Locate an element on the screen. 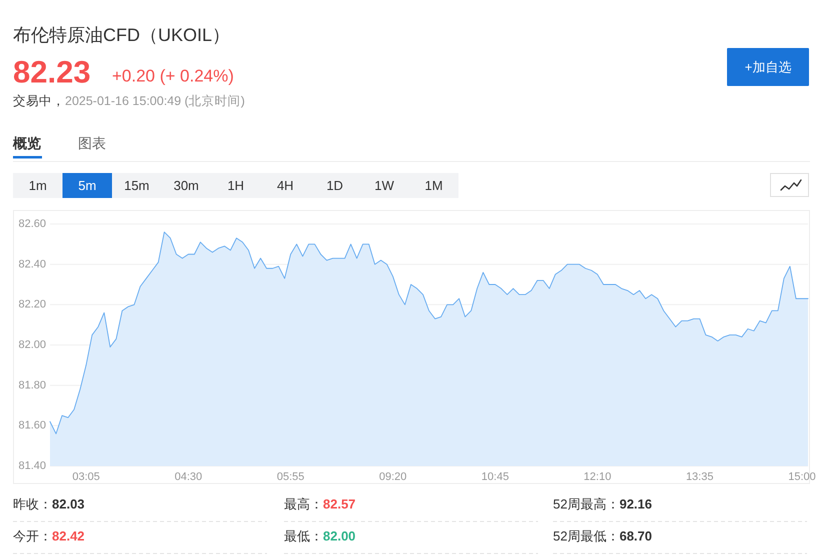  text: 82.03 is located at coordinates (68, 504).